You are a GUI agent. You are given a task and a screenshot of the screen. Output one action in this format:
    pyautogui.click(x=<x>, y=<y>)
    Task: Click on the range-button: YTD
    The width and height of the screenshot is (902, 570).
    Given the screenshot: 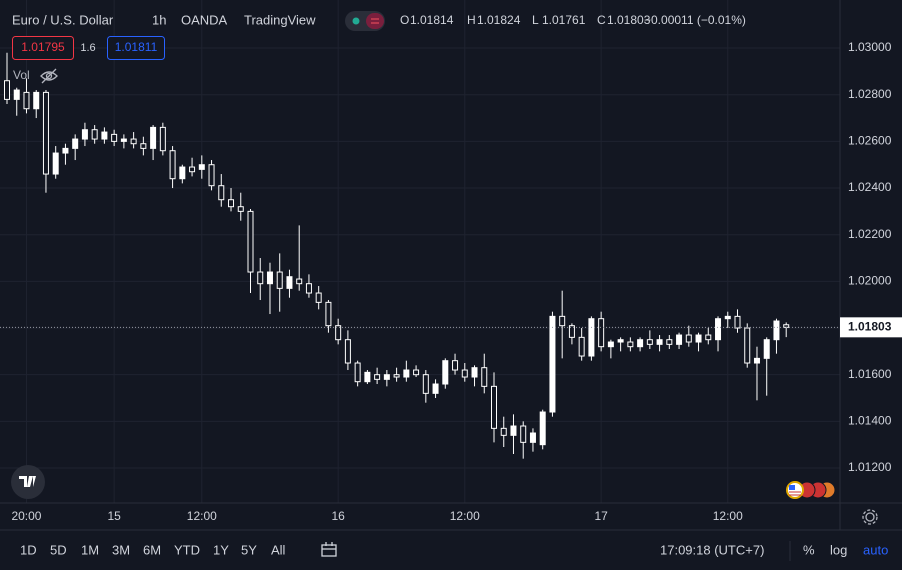 What is the action you would take?
    pyautogui.click(x=187, y=549)
    